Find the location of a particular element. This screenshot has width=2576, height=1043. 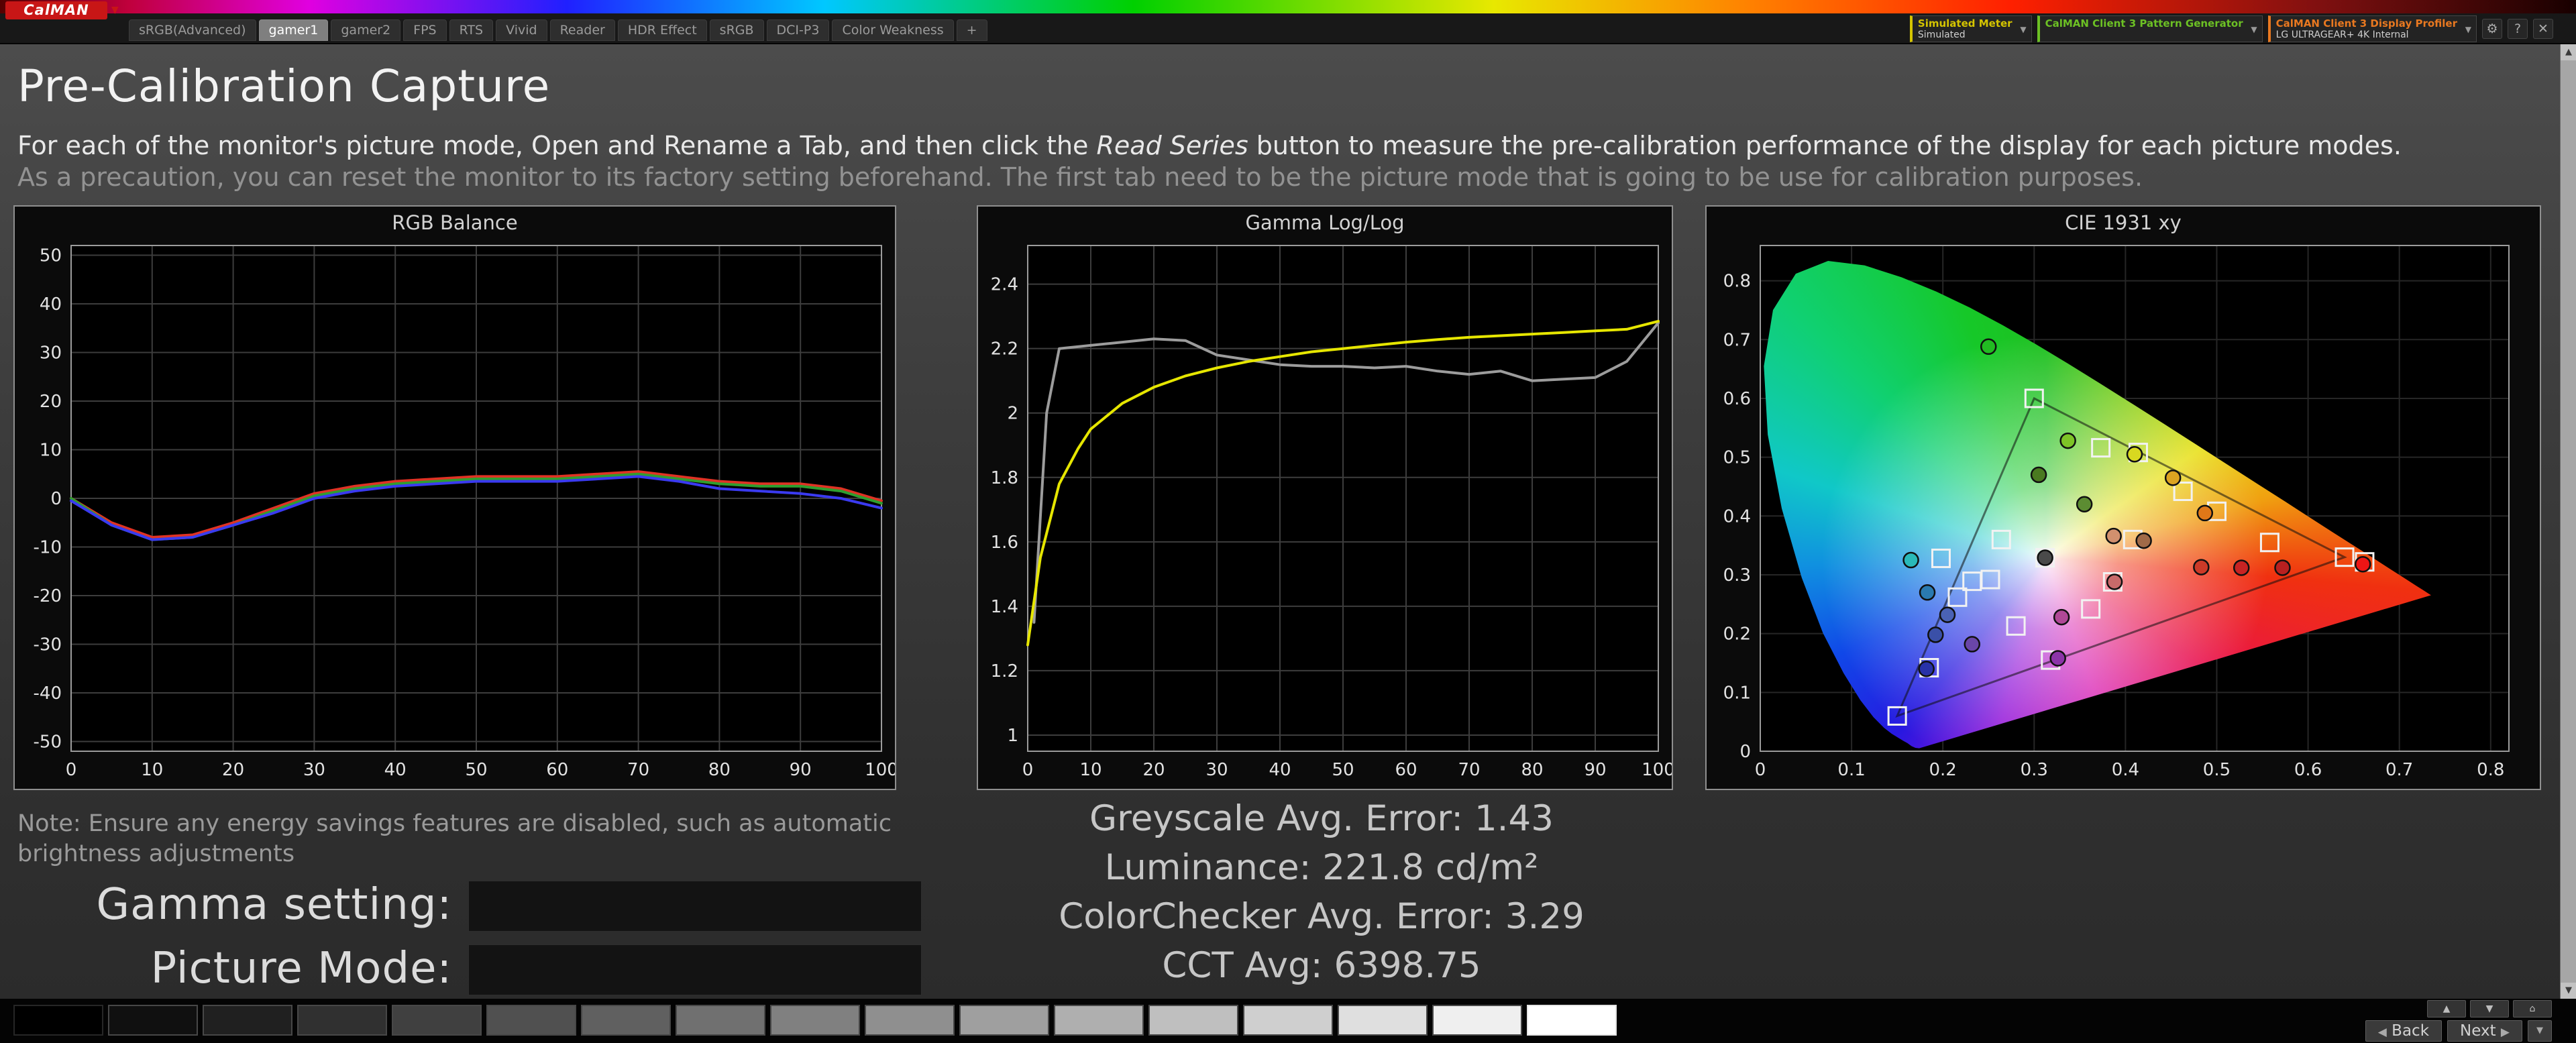

svg-text: 90 is located at coordinates (801, 770).